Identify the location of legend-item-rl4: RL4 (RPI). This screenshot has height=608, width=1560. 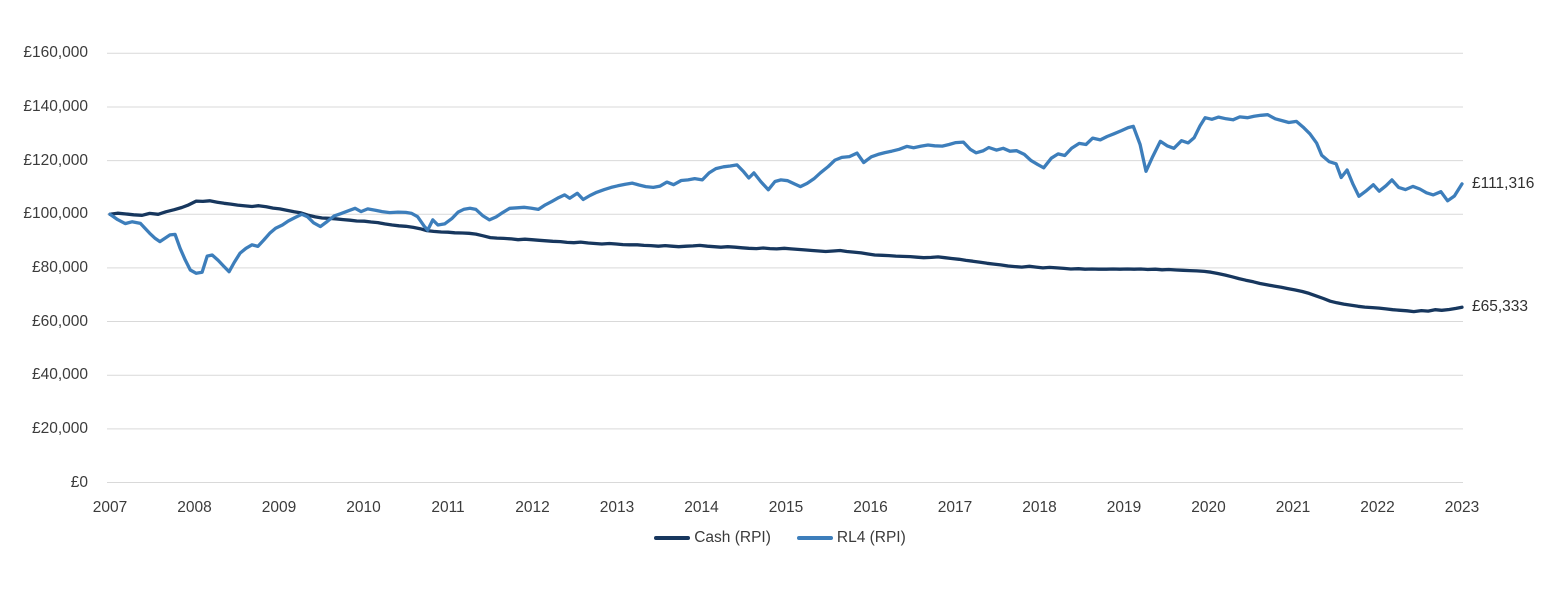
(851, 538).